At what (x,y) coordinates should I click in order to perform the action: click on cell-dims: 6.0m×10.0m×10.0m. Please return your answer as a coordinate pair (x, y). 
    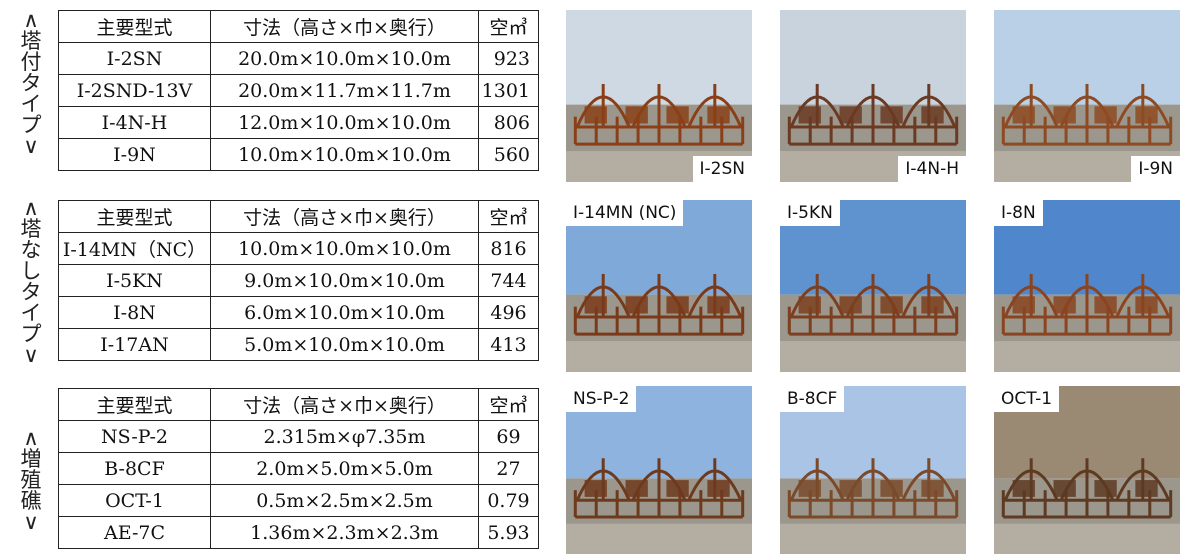
    Looking at the image, I should click on (344, 312).